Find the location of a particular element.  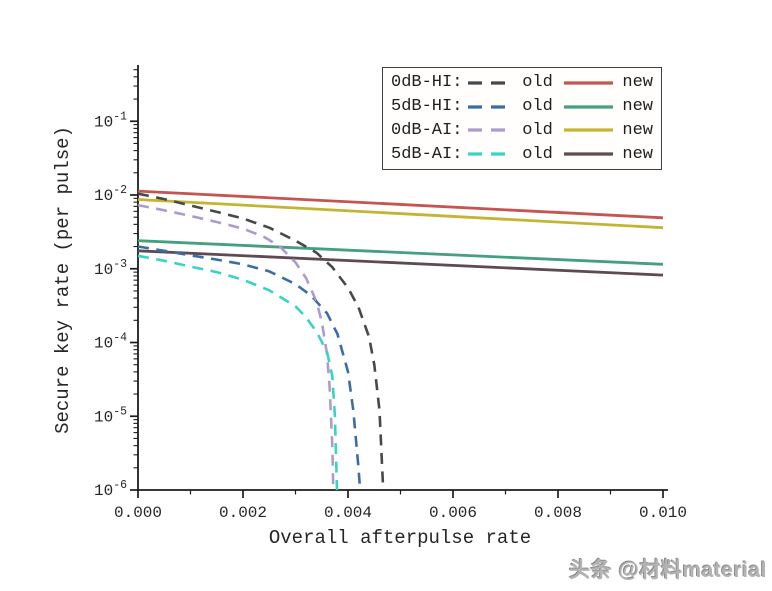

series-0db-hi-new is located at coordinates (400, 204).